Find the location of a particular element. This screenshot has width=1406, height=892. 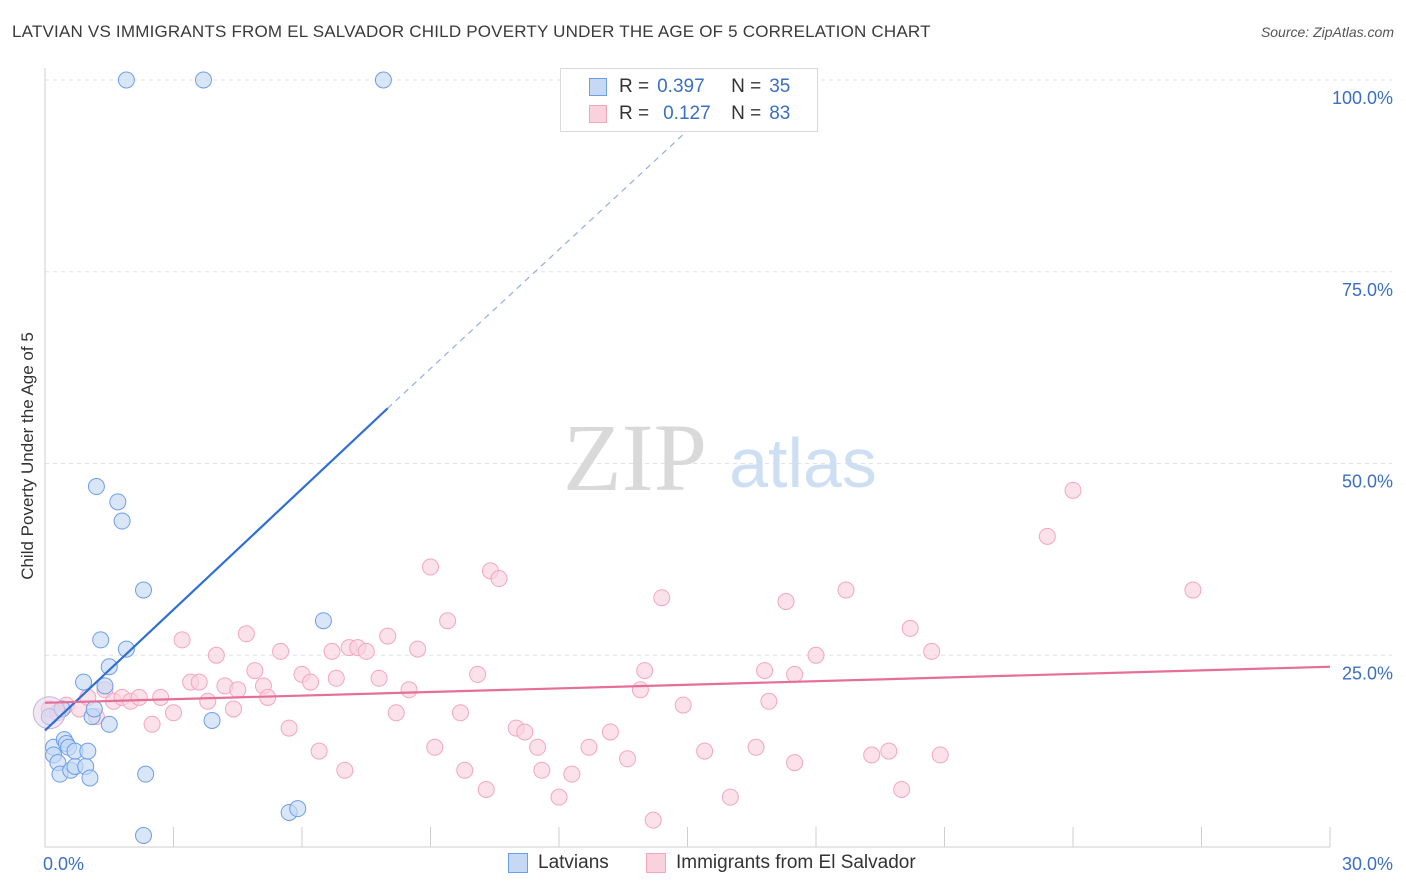

correlation-legend: R = 0.397 N = 35 R = 0.127 N = 83 is located at coordinates (689, 100).